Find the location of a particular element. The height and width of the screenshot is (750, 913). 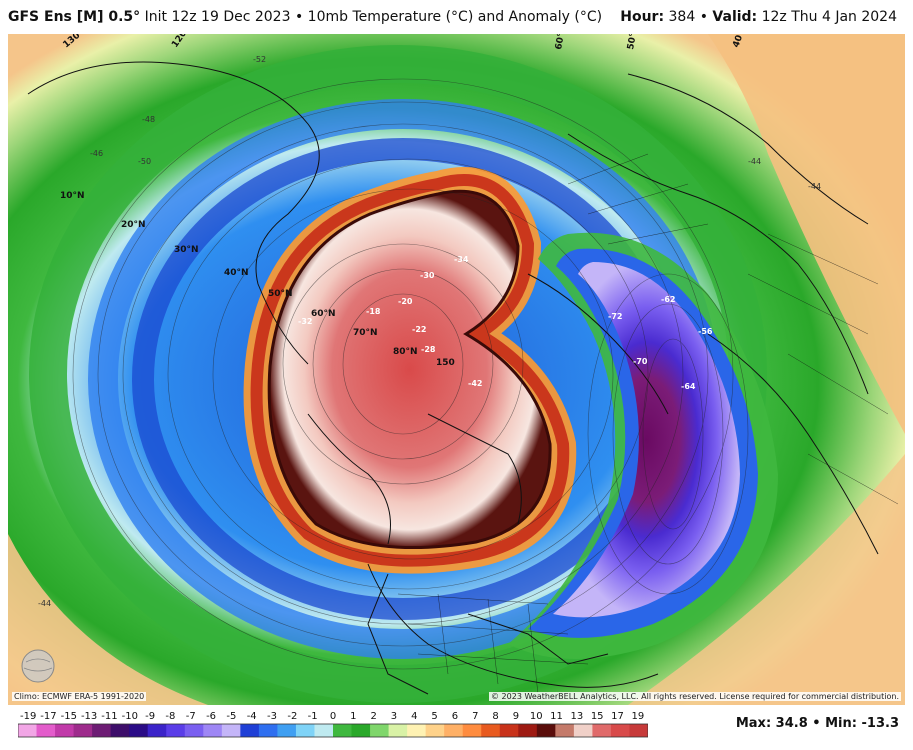

min-value: -13.3 is located at coordinates (880, 723).